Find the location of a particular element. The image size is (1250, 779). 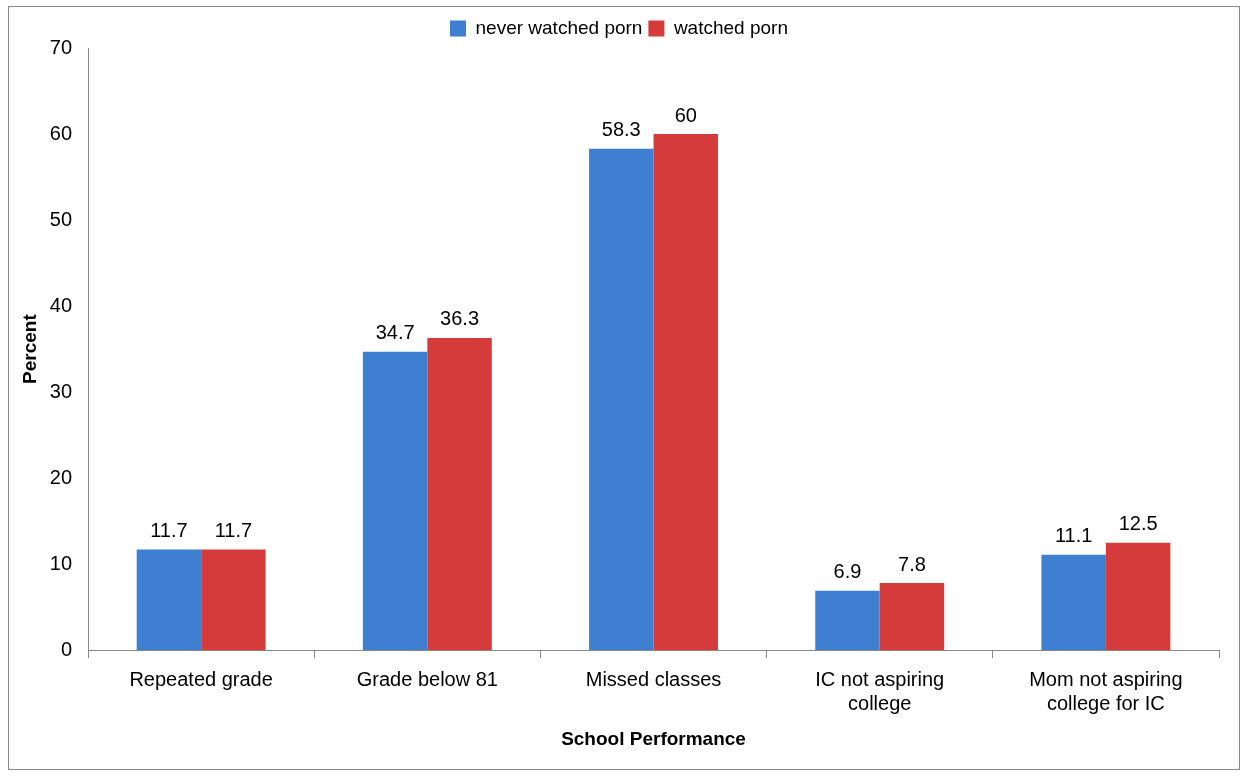

y-tick-label: 70 is located at coordinates (61, 46).